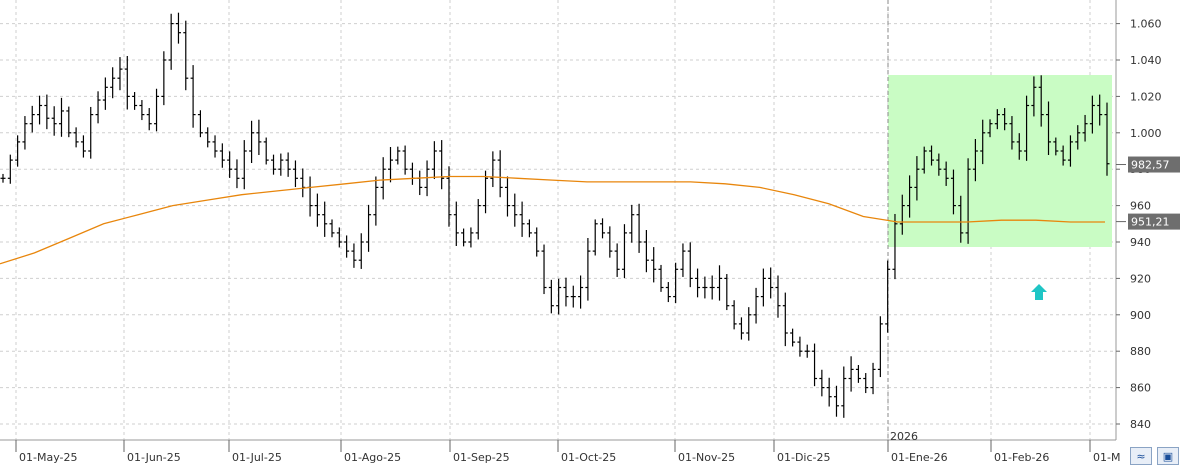  What do you see at coordinates (904, 436) in the screenshot?
I see `year-label: 2026` at bounding box center [904, 436].